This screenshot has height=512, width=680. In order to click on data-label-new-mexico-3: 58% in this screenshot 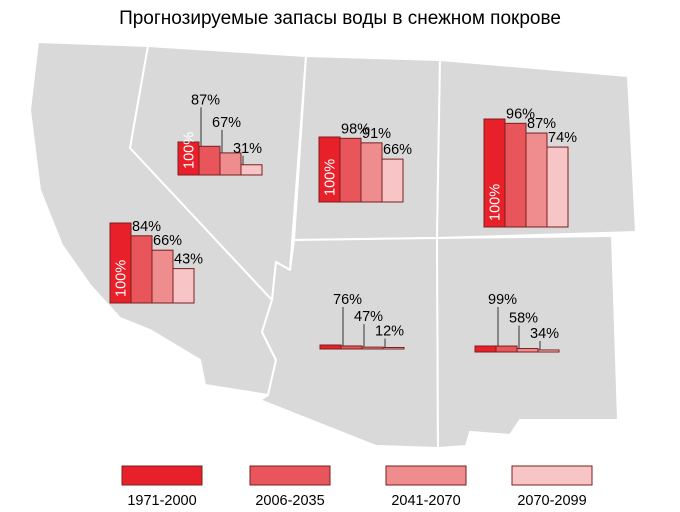, I will do `click(523, 319)`.